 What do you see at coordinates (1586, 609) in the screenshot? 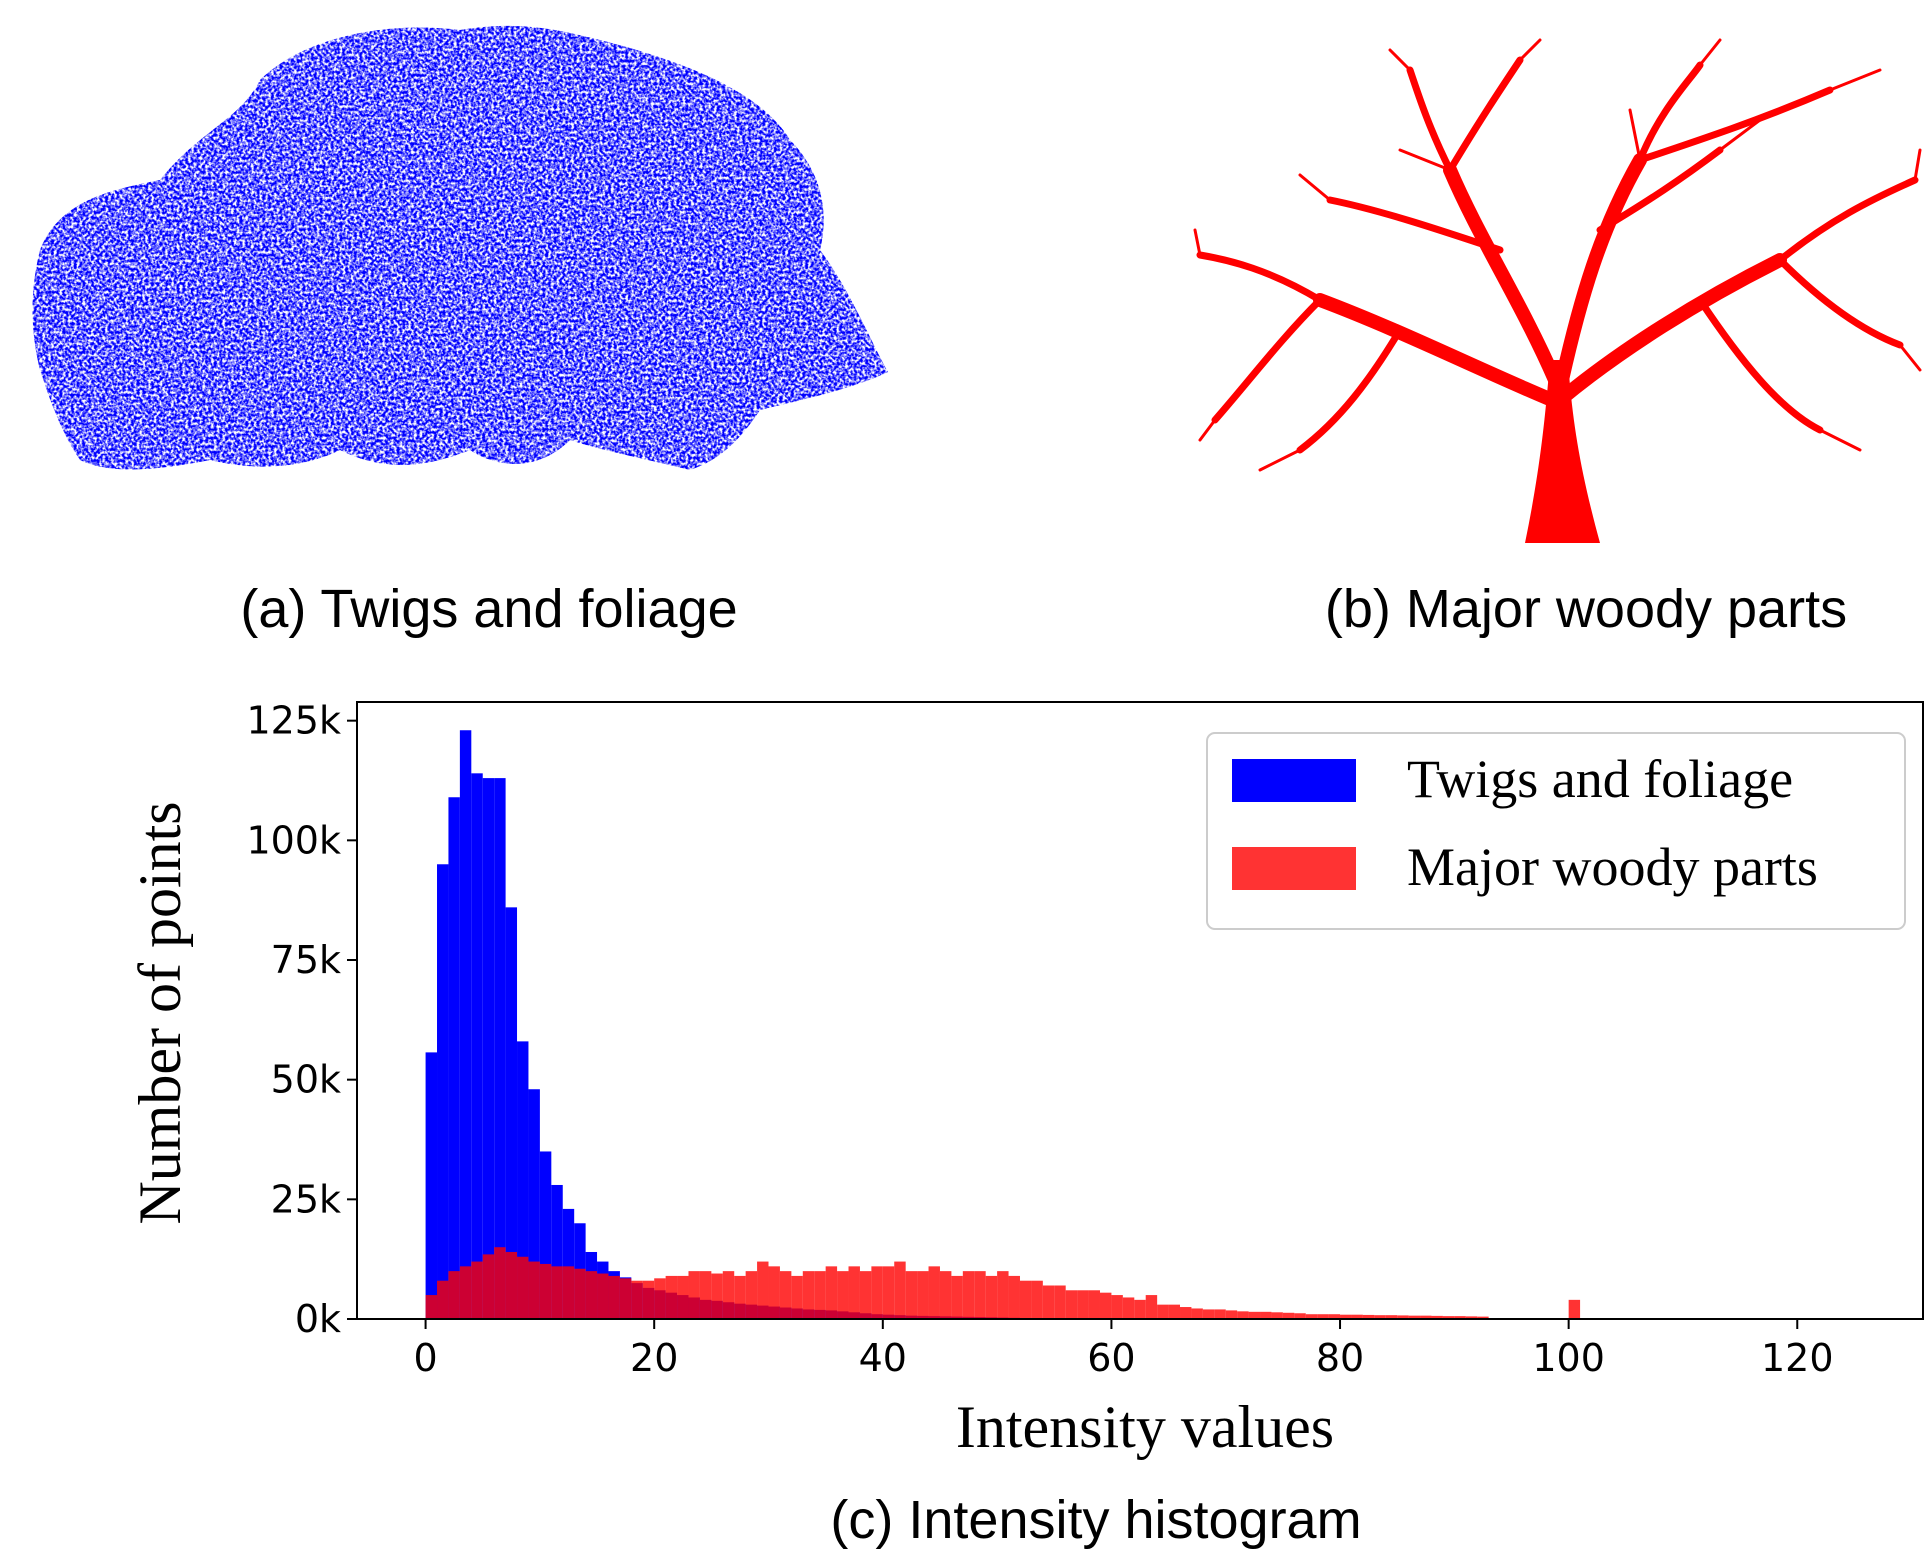
I see `panel-caption: (b) Major woody parts` at bounding box center [1586, 609].